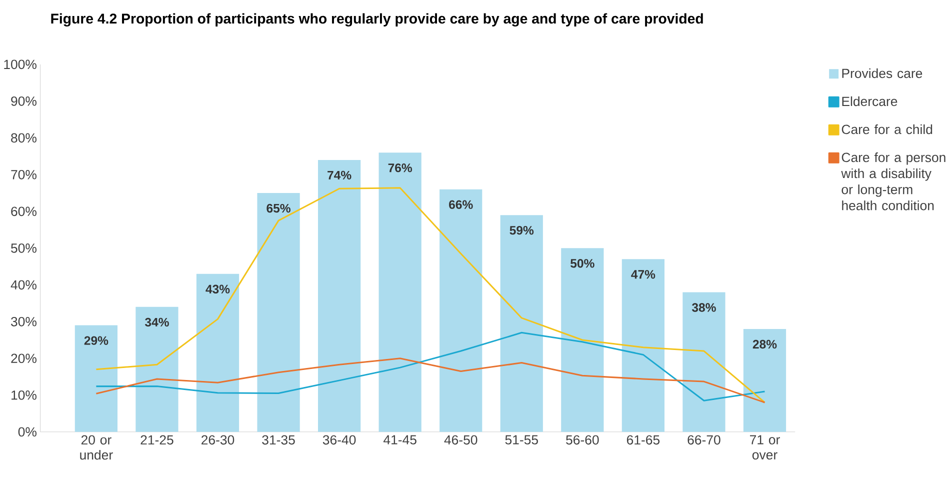 Image resolution: width=952 pixels, height=484 pixels. Describe the element at coordinates (23, 285) in the screenshot. I see `y-tick-label: 40%` at that location.